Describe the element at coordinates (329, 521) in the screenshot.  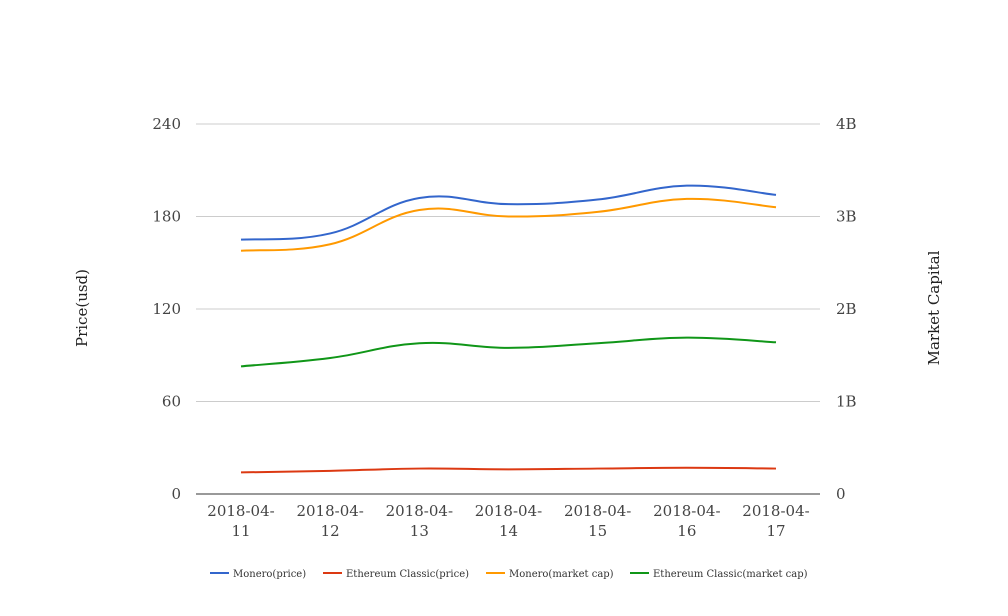
I see `x-tick-label: 2018-04-12` at that location.